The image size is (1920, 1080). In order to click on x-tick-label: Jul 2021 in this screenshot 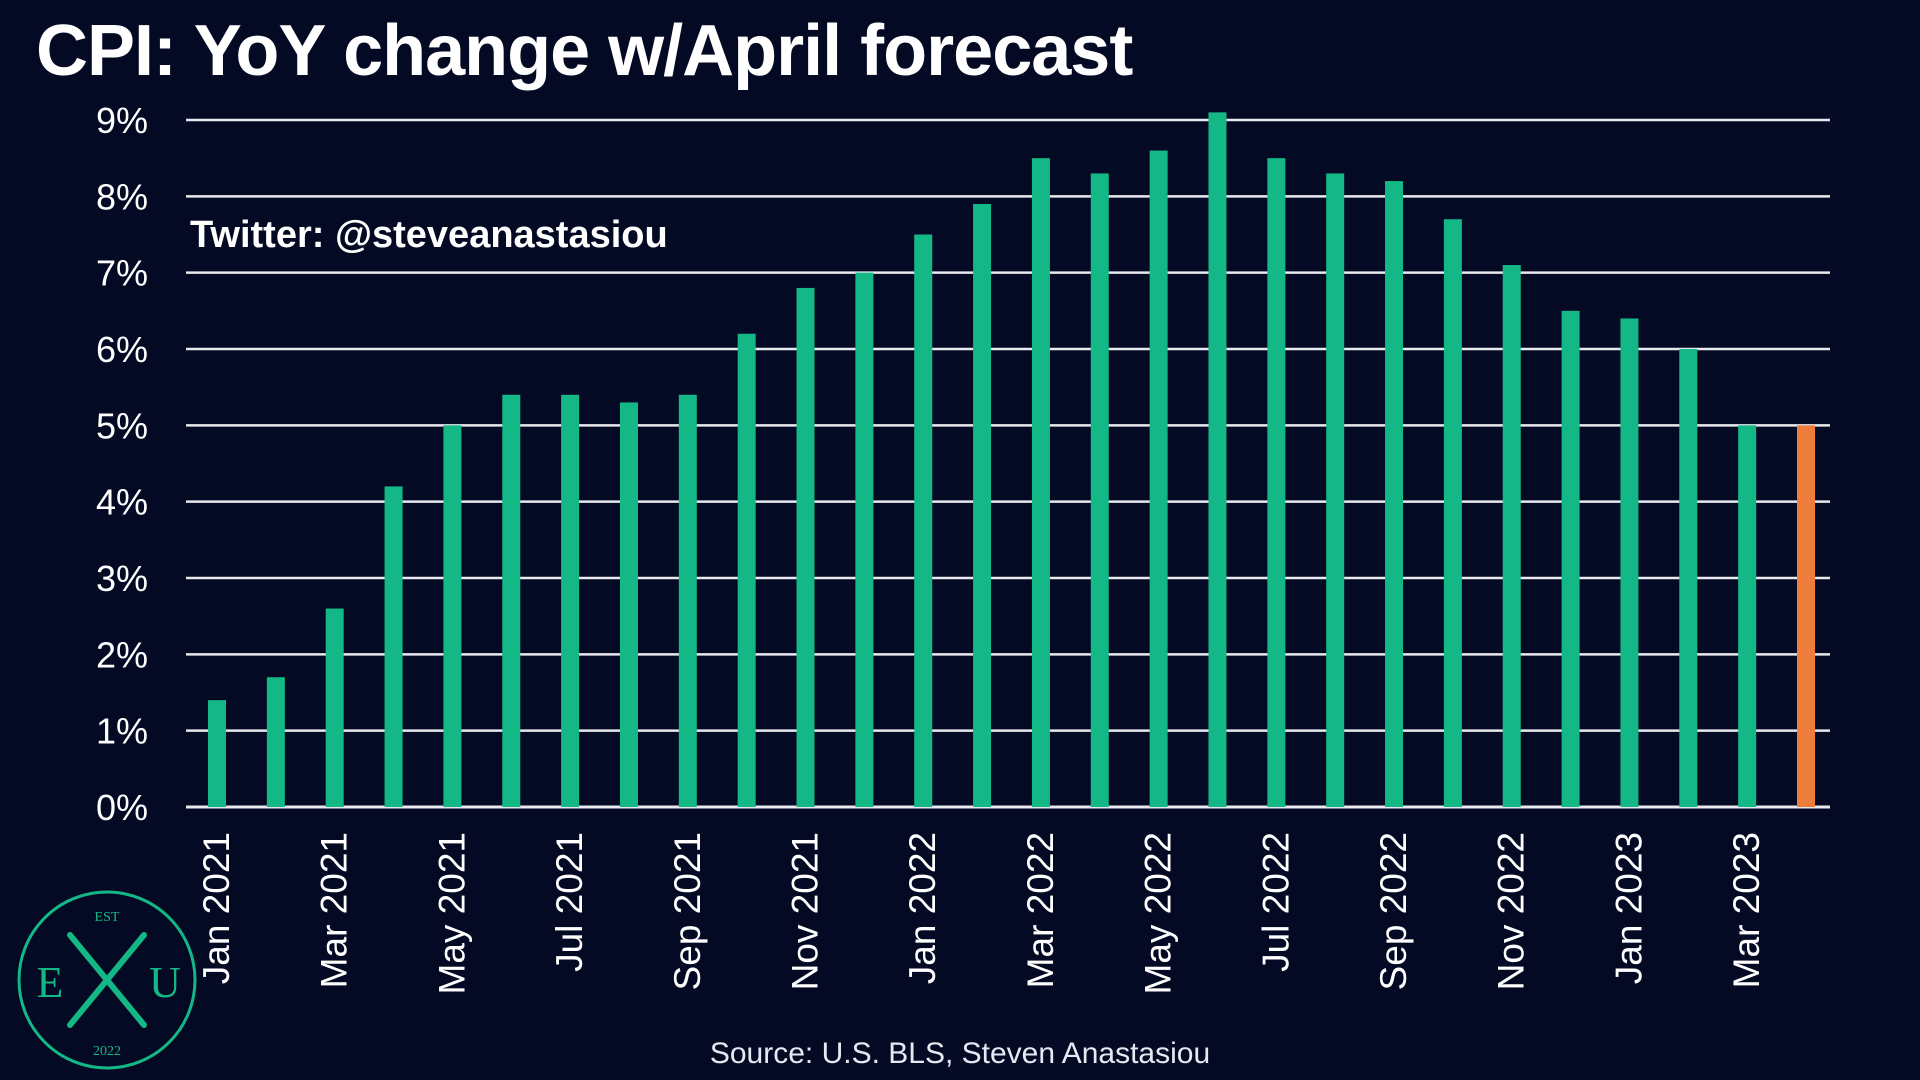, I will do `click(569, 902)`.